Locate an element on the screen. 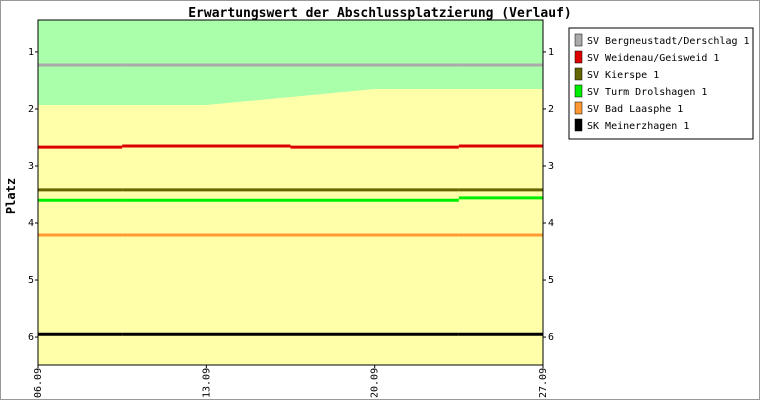  x-tick-label: 20.09 is located at coordinates (375, 383).